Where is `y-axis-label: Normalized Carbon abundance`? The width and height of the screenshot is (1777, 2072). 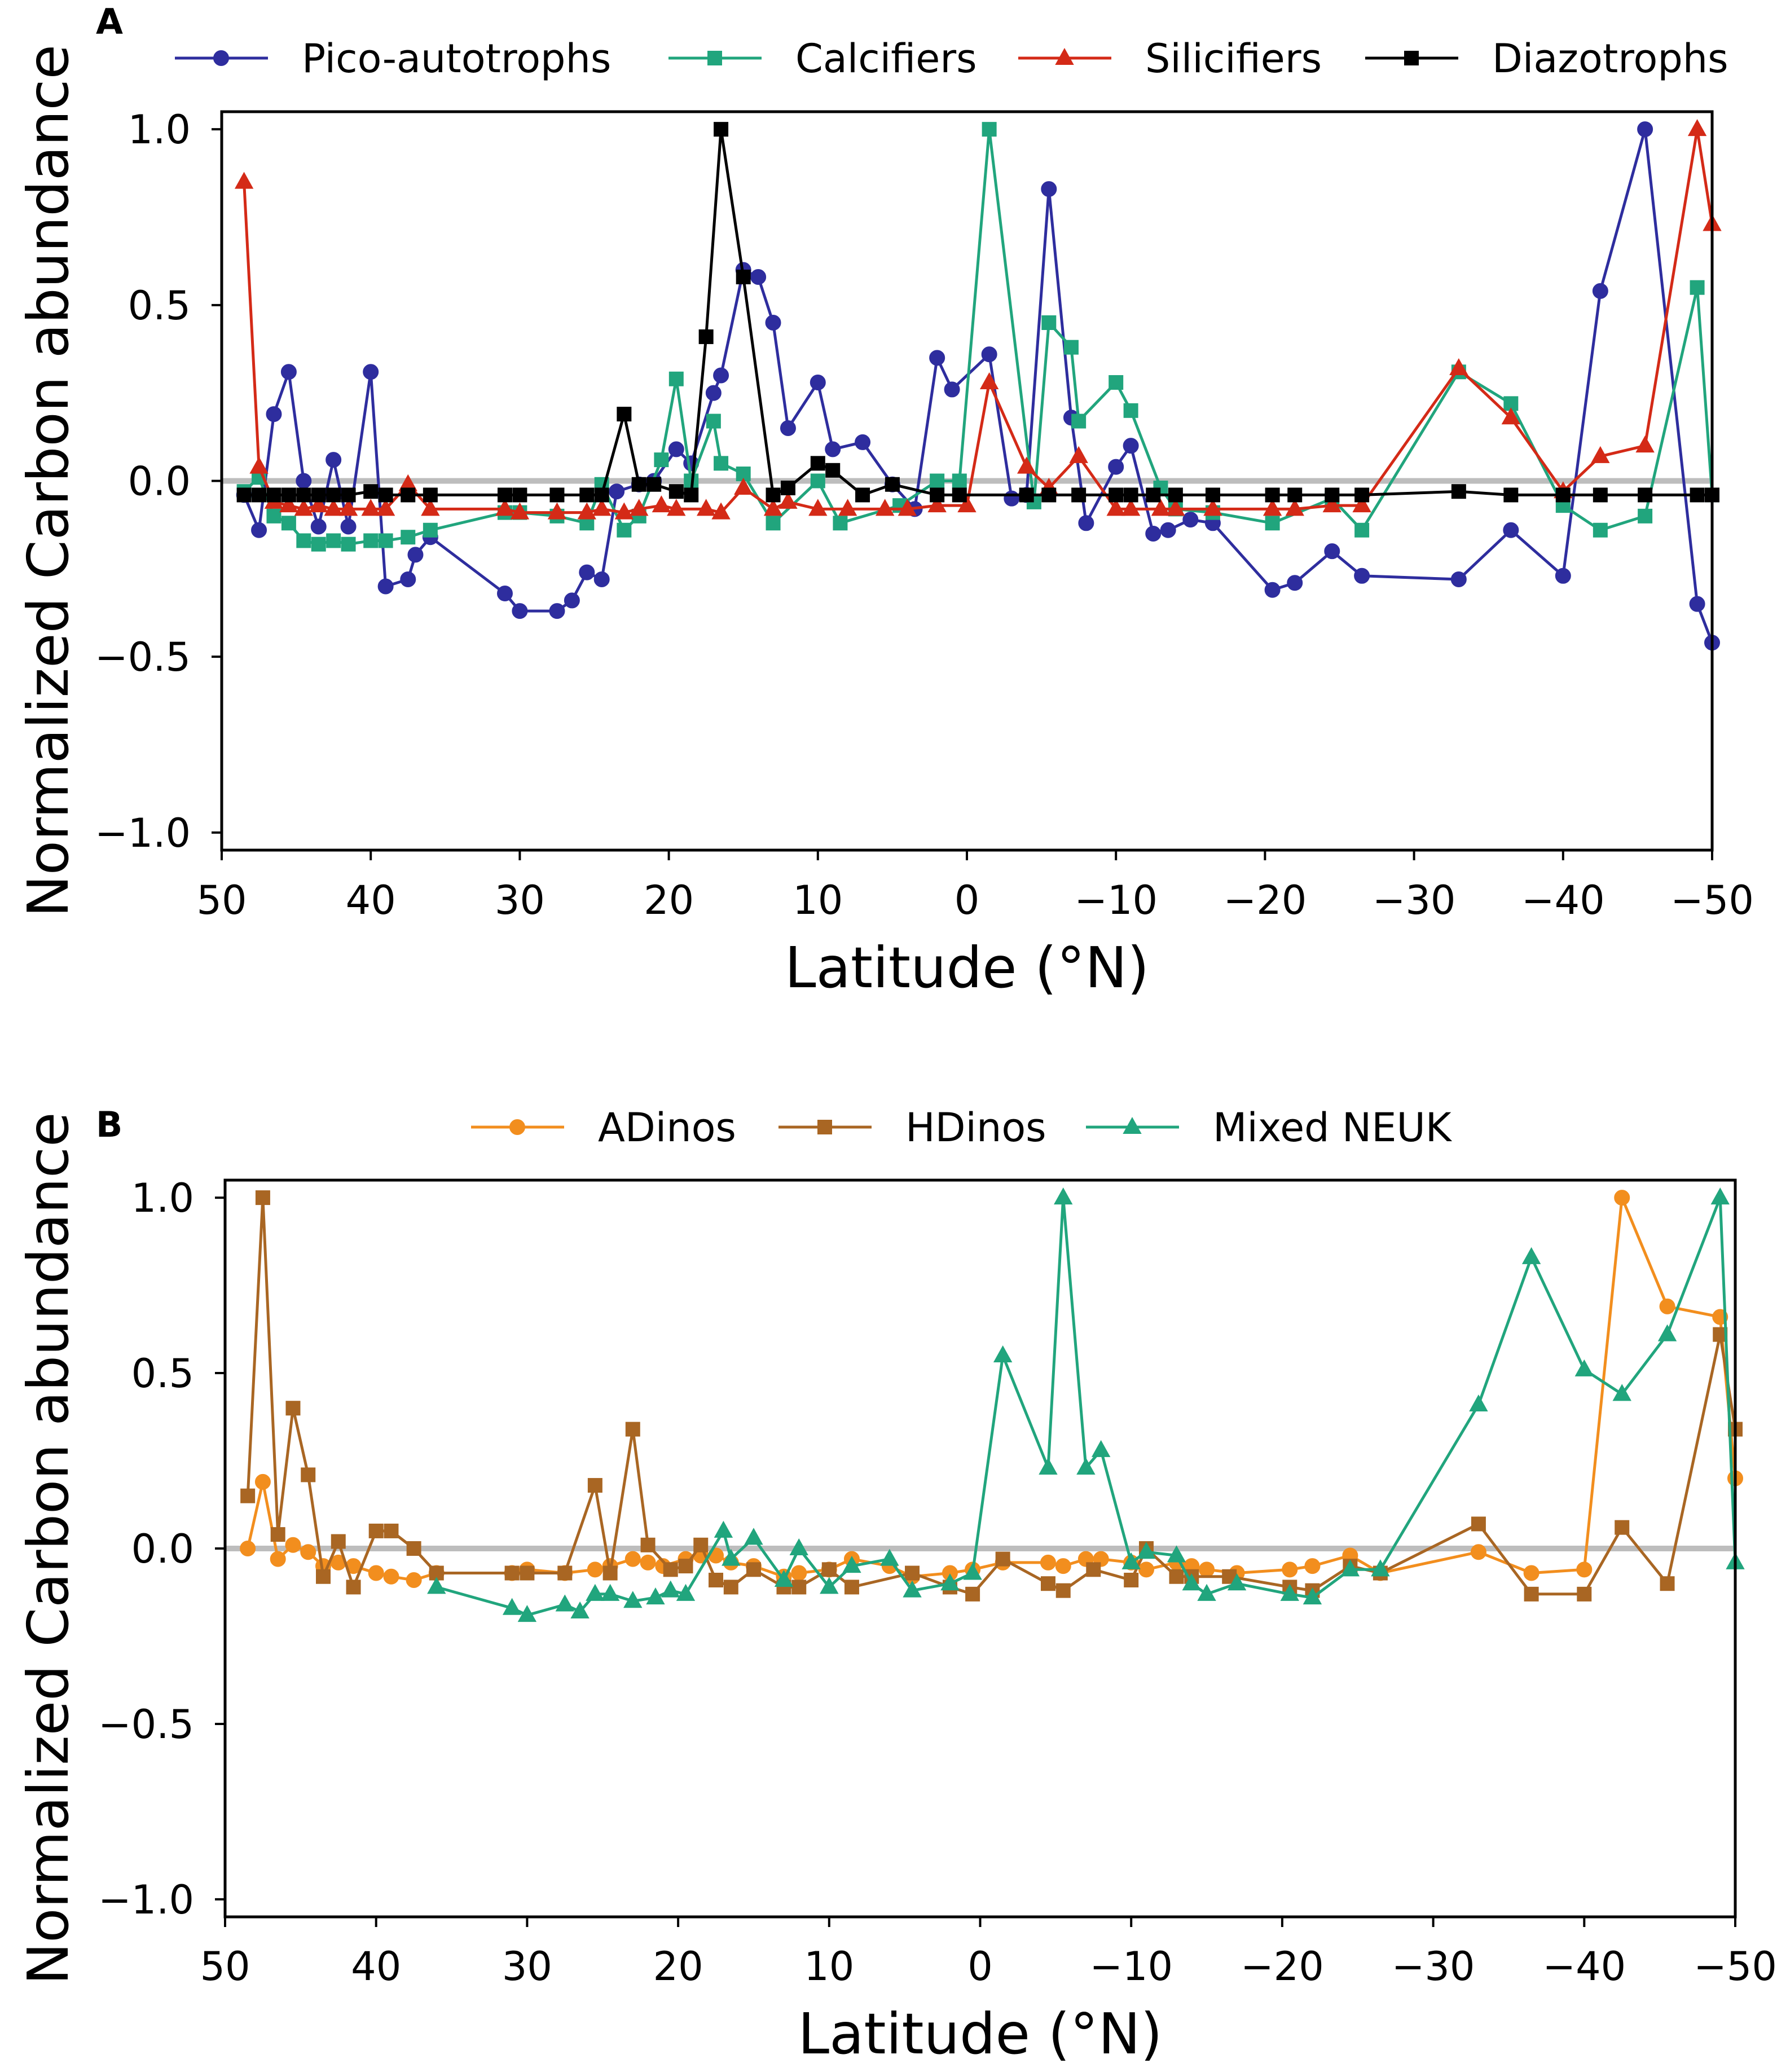
y-axis-label: Normalized Carbon abundance is located at coordinates (48, 481).